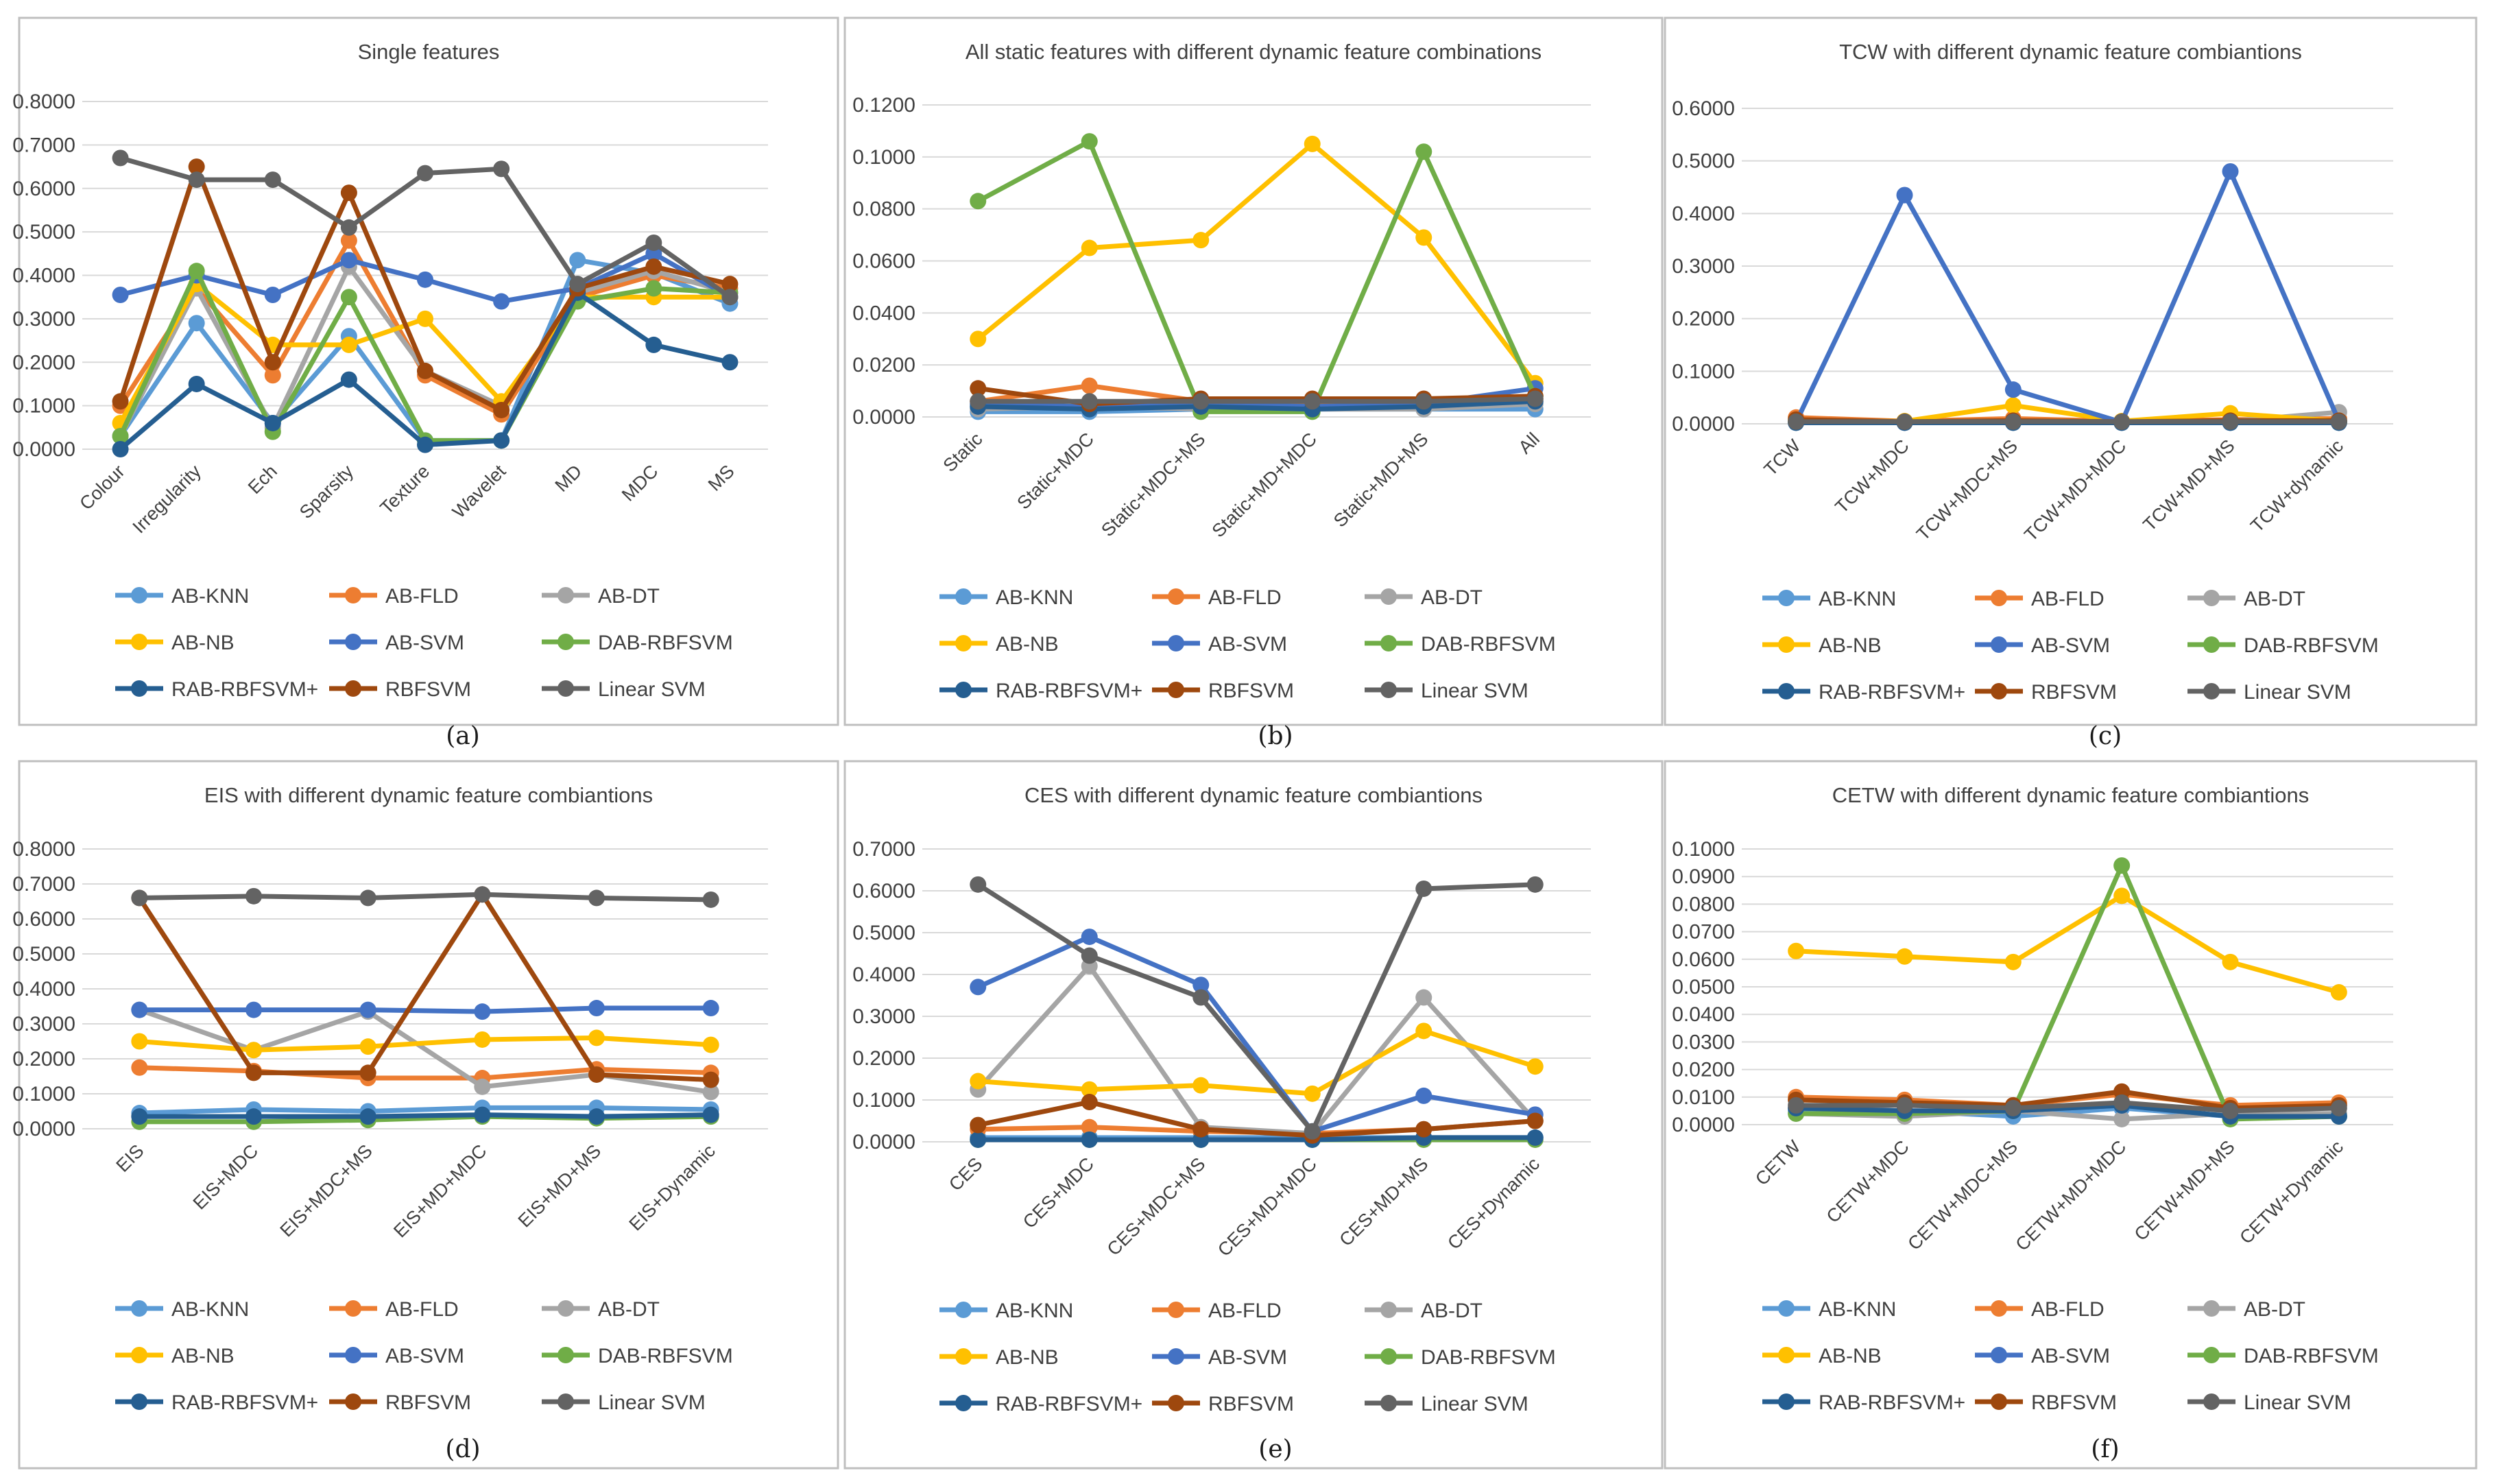 Image resolution: width=2494 pixels, height=1484 pixels. Describe the element at coordinates (1275, 1449) in the screenshot. I see `subfigure-label: (e)` at that location.